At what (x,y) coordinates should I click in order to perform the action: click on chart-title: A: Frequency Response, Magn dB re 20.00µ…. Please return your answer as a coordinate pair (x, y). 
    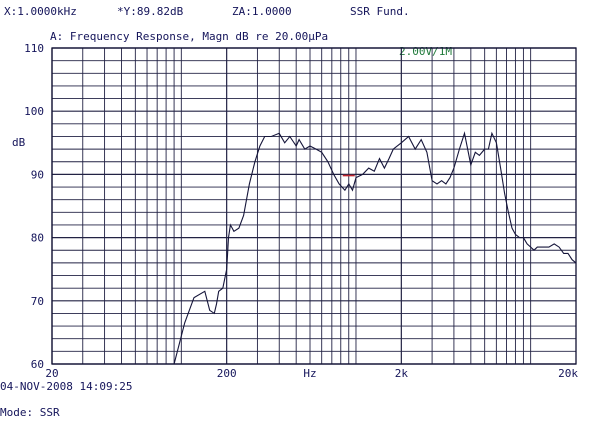
    Looking at the image, I should click on (189, 36).